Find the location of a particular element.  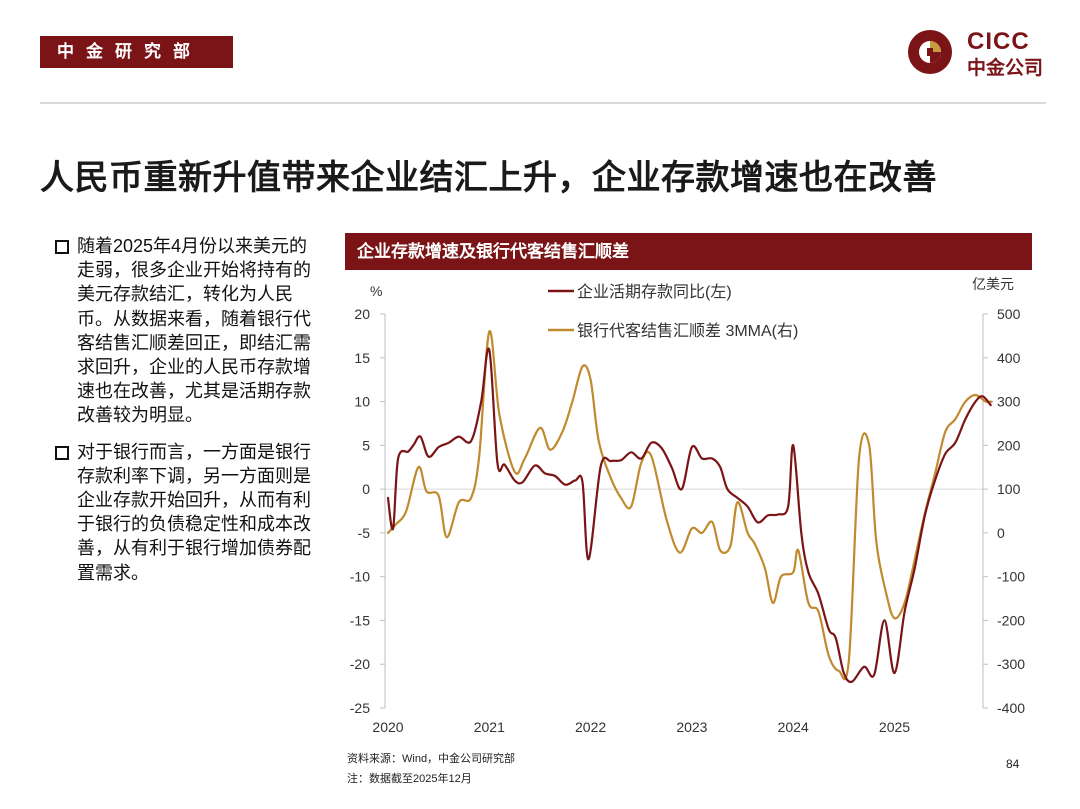

left-y-tick-label: 5 is located at coordinates (366, 445).